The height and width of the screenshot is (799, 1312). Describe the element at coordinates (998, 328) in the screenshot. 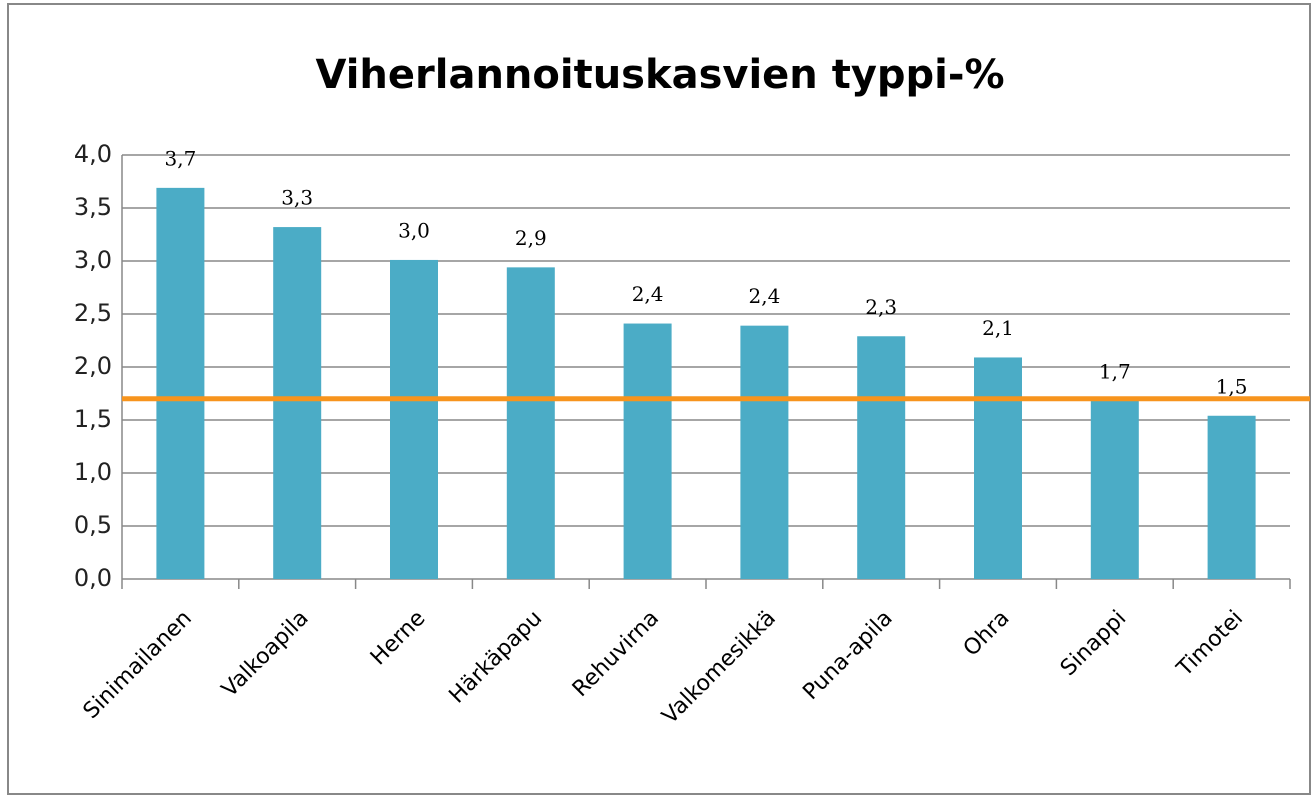

I see `data-label: 2,1` at that location.